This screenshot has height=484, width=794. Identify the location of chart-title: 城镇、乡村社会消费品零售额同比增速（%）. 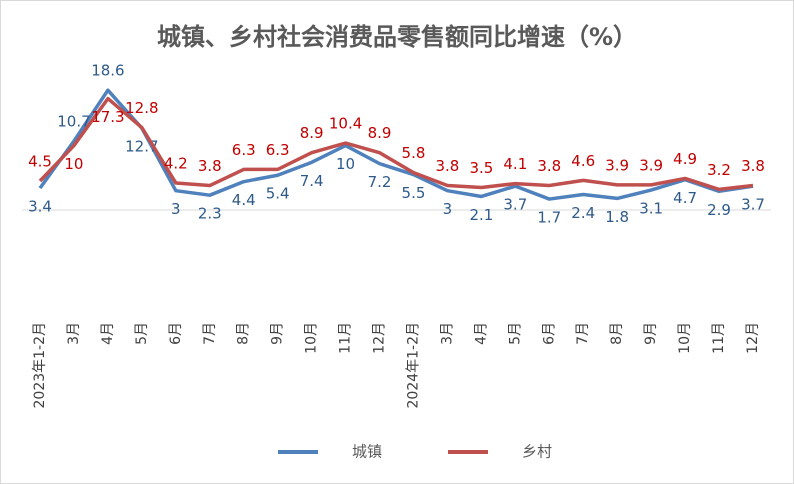
(397, 37).